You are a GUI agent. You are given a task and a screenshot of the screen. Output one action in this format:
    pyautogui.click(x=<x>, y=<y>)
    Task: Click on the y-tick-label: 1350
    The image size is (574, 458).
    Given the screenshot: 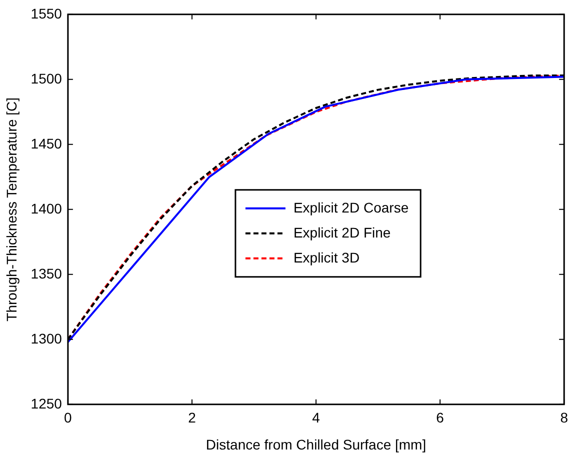 What is the action you would take?
    pyautogui.click(x=46, y=273)
    